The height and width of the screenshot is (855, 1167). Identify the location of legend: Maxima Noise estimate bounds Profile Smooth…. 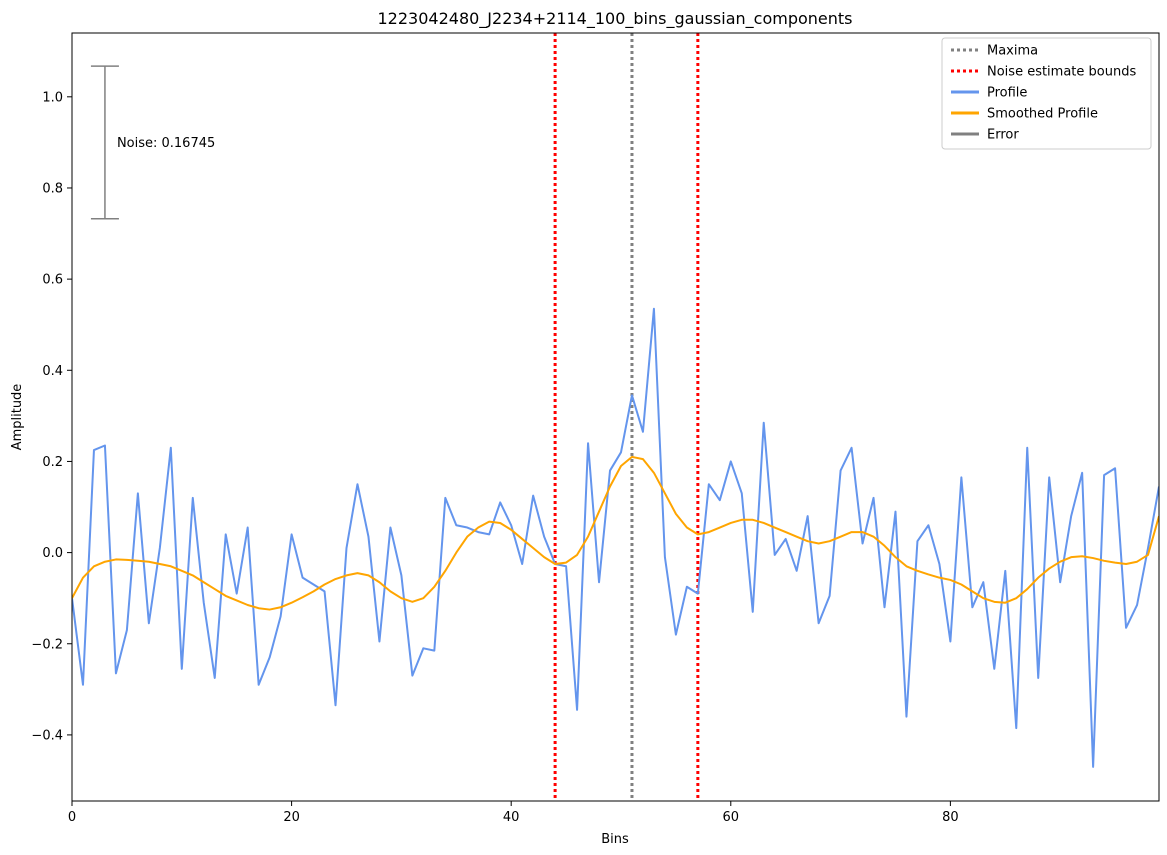
(1046, 93).